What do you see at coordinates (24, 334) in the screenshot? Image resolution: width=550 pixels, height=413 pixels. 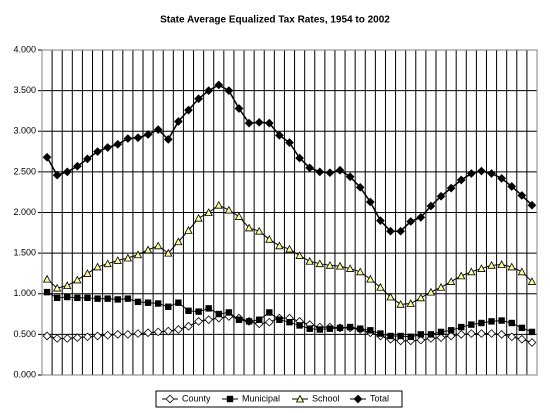 I see `y-tick-label: 0.500` at bounding box center [24, 334].